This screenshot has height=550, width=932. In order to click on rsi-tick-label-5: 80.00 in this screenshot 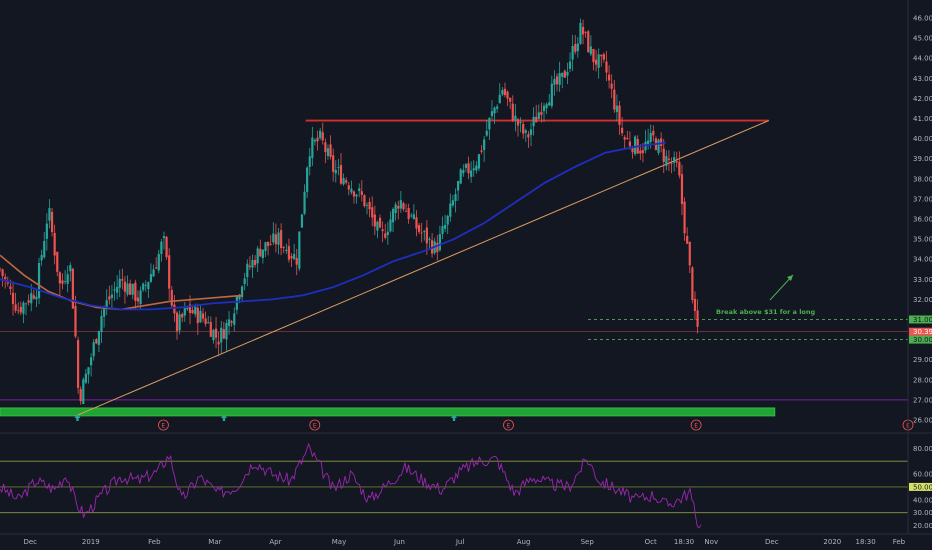, I will do `click(922, 449)`.